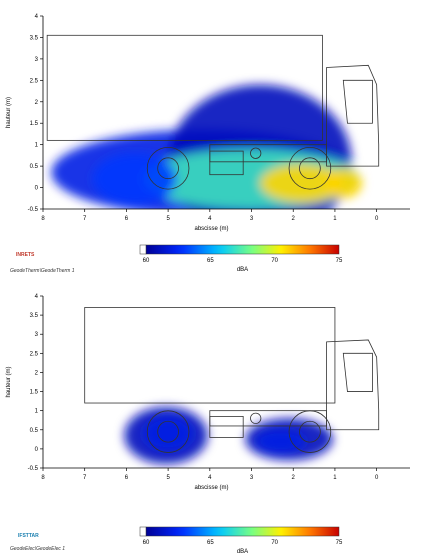 The image size is (425, 558). What do you see at coordinates (42, 271) in the screenshot?
I see `upper-caption: GeodeTherm\GeodeTherm 1` at bounding box center [42, 271].